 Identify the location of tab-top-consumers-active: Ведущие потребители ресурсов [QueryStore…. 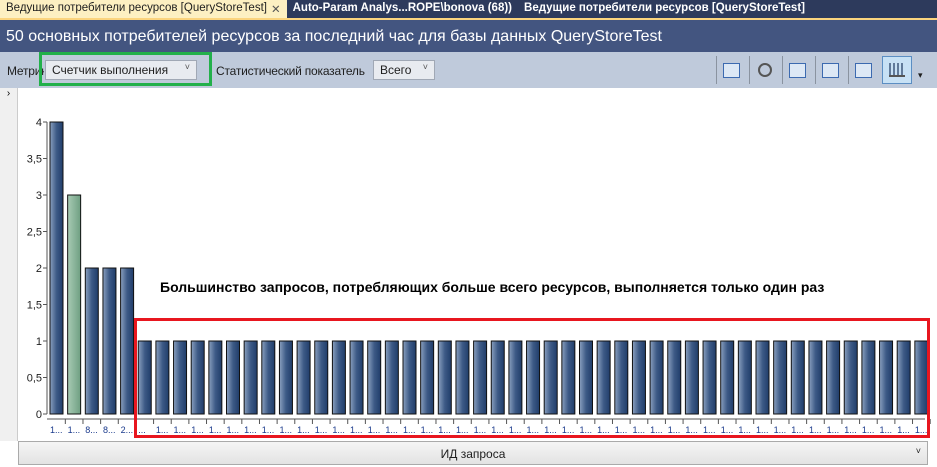
(143, 9).